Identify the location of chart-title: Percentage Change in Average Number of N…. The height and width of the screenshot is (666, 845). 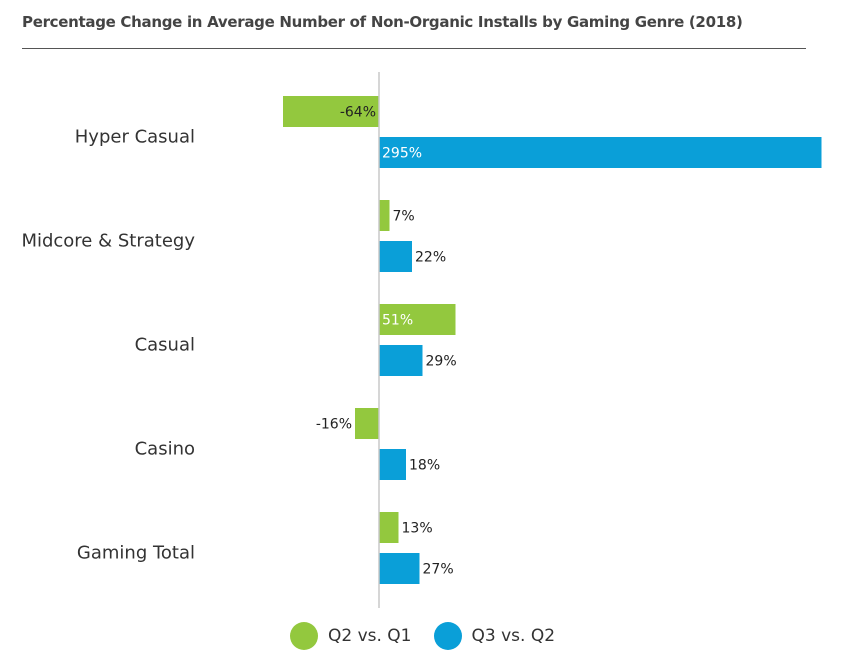
(382, 22).